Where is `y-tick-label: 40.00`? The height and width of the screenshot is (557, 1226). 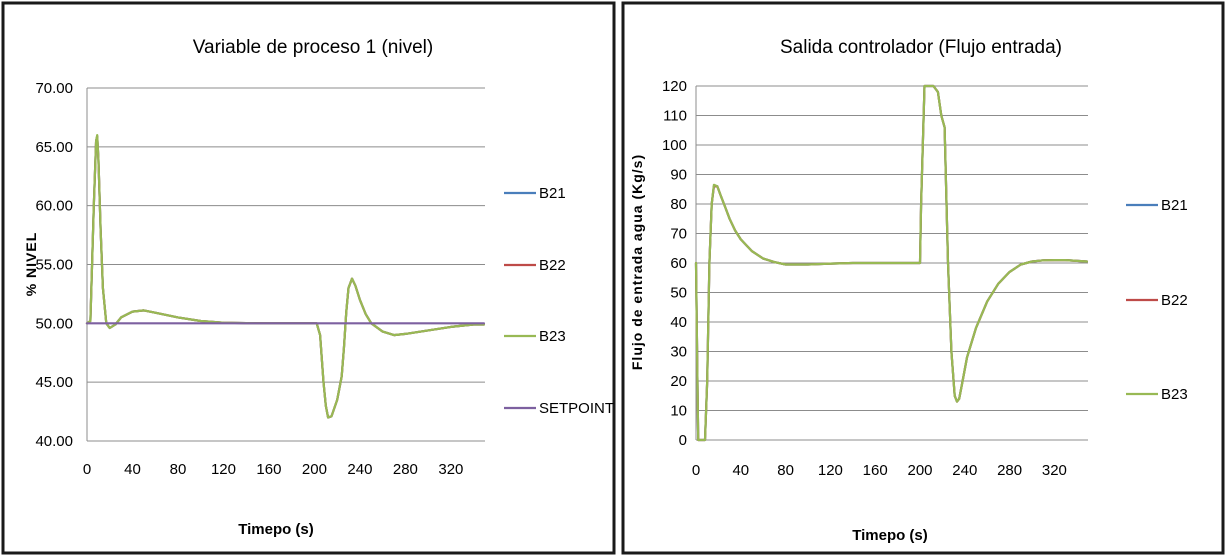
y-tick-label: 40.00 is located at coordinates (54, 441).